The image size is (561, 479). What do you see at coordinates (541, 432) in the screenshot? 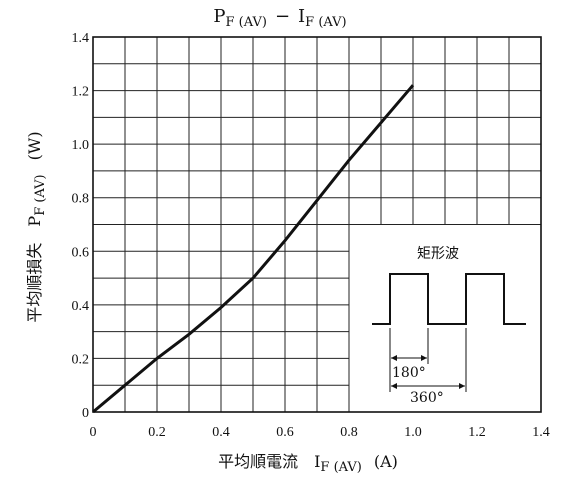
I see `x-tick-label: 1.4` at bounding box center [541, 432].